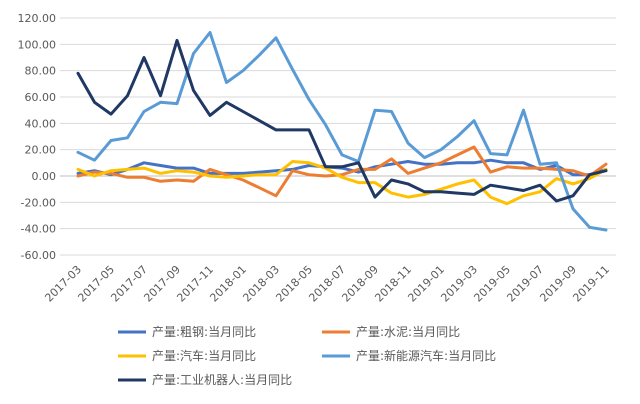 The image size is (640, 404). What do you see at coordinates (38, 255) in the screenshot?
I see `y-tick-label: -60.00` at bounding box center [38, 255].